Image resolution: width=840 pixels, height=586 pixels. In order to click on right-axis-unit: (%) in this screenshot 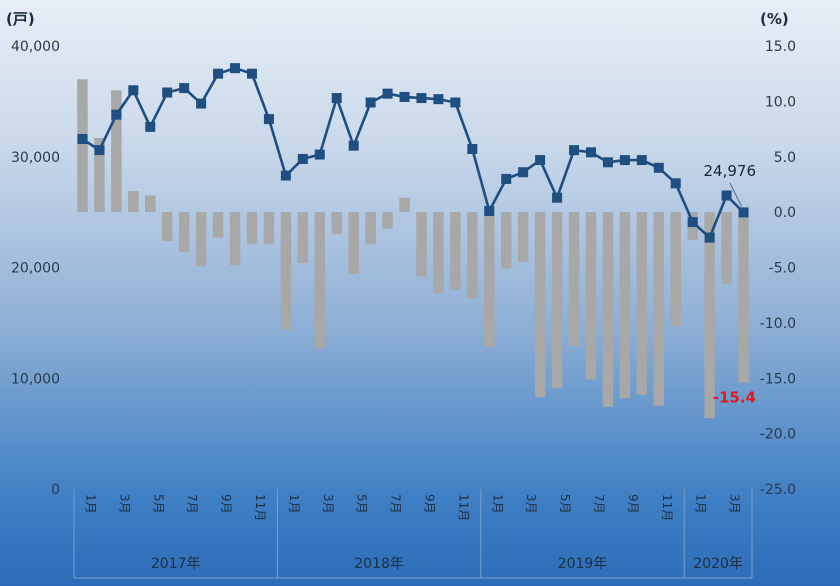, I will do `click(774, 19)`.